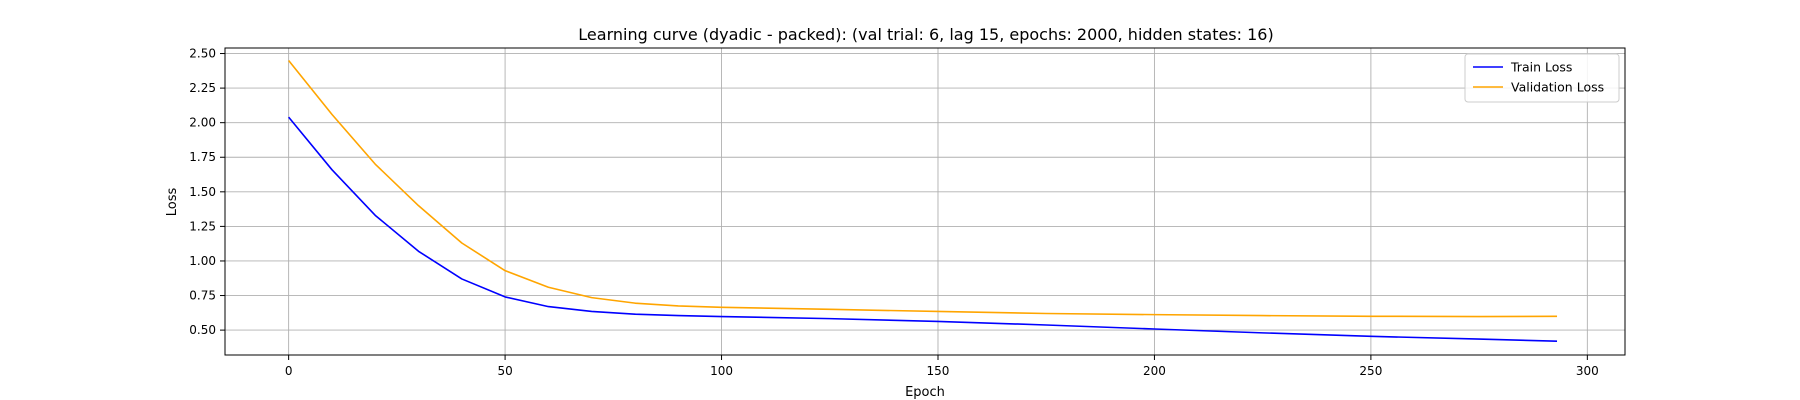 The image size is (1800, 400). I want to click on y-tick-label: 1.75, so click(202, 157).